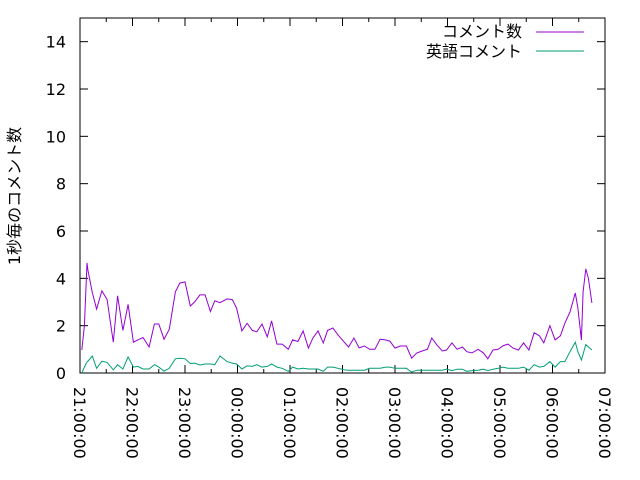 The width and height of the screenshot is (640, 480). Describe the element at coordinates (56, 42) in the screenshot. I see `y-tick-label: 14` at that location.